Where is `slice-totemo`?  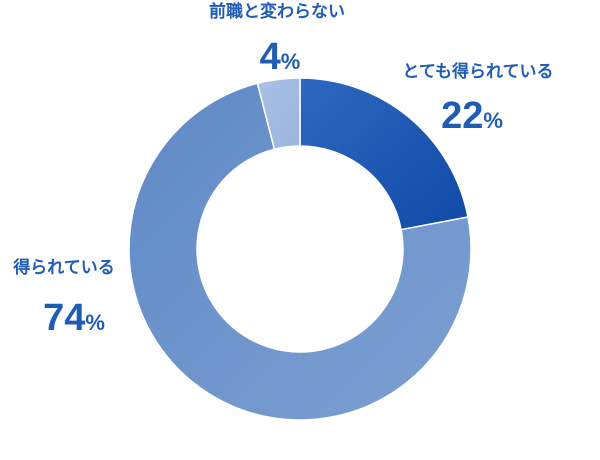 slice-totemo is located at coordinates (384, 154).